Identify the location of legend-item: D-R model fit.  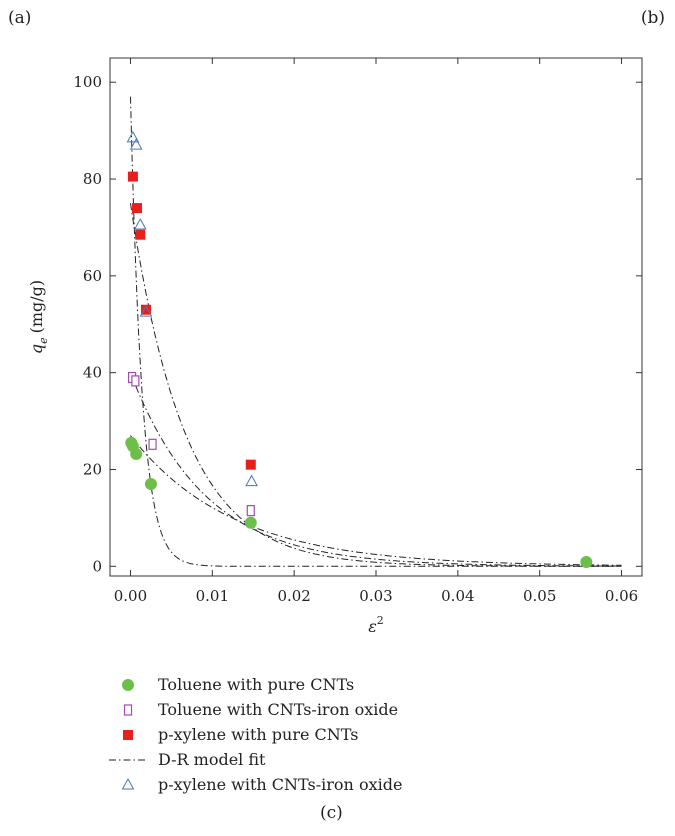
(255, 759).